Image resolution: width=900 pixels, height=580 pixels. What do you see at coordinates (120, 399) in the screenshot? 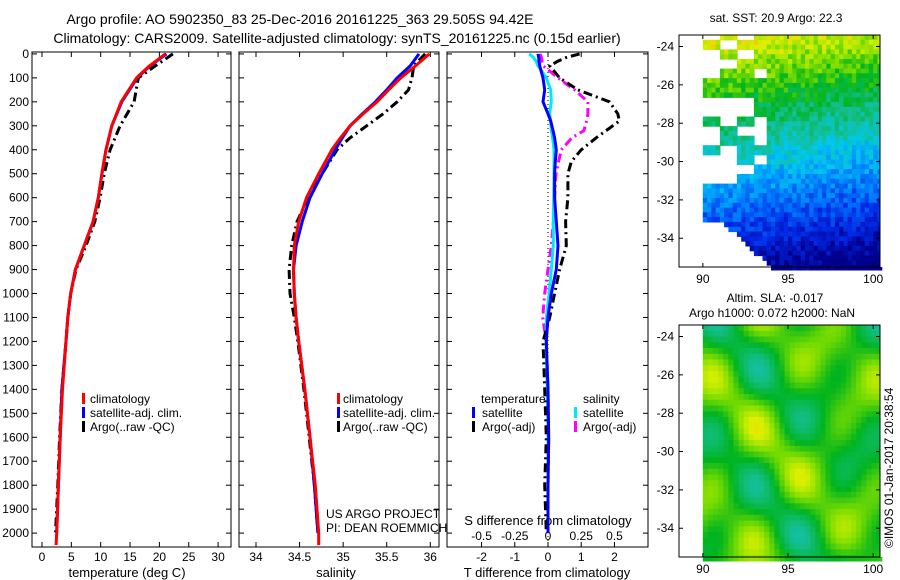
I see `legend-label: climatology` at bounding box center [120, 399].